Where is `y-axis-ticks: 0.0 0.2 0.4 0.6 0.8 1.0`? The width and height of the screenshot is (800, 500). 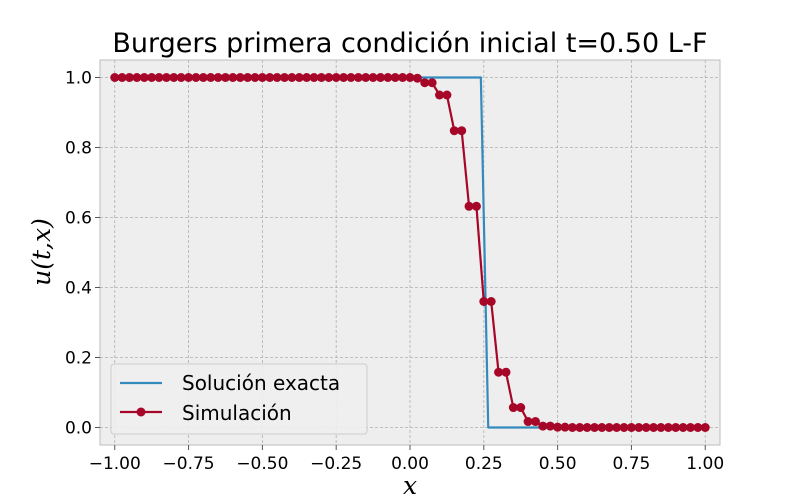 y-axis-ticks: 0.0 0.2 0.4 0.6 0.8 1.0 is located at coordinates (82, 254).